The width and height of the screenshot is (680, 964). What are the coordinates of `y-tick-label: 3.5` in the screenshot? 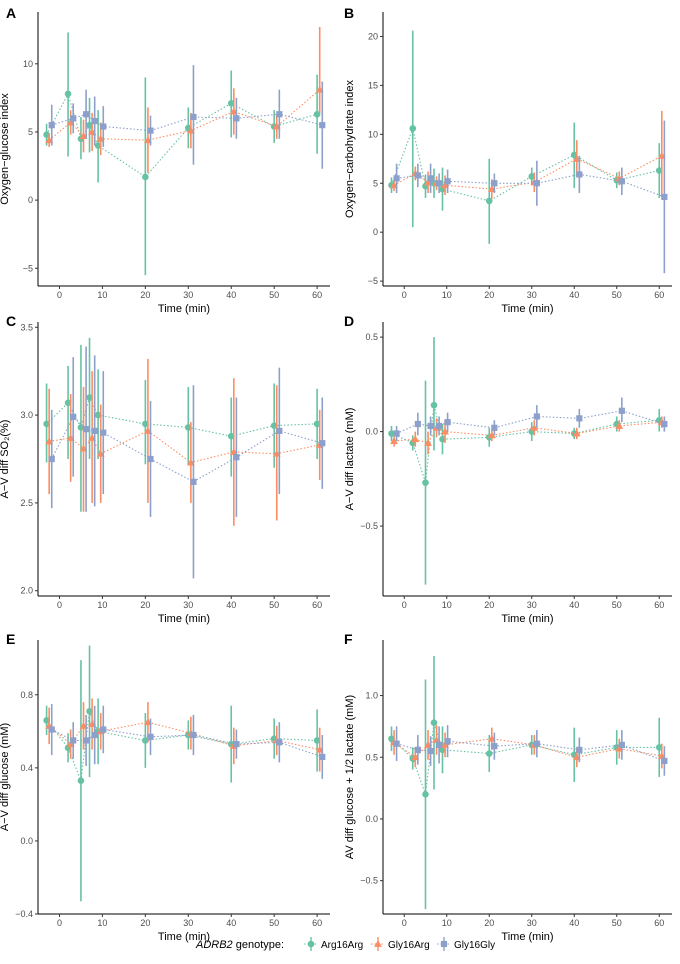 It's located at (26, 327).